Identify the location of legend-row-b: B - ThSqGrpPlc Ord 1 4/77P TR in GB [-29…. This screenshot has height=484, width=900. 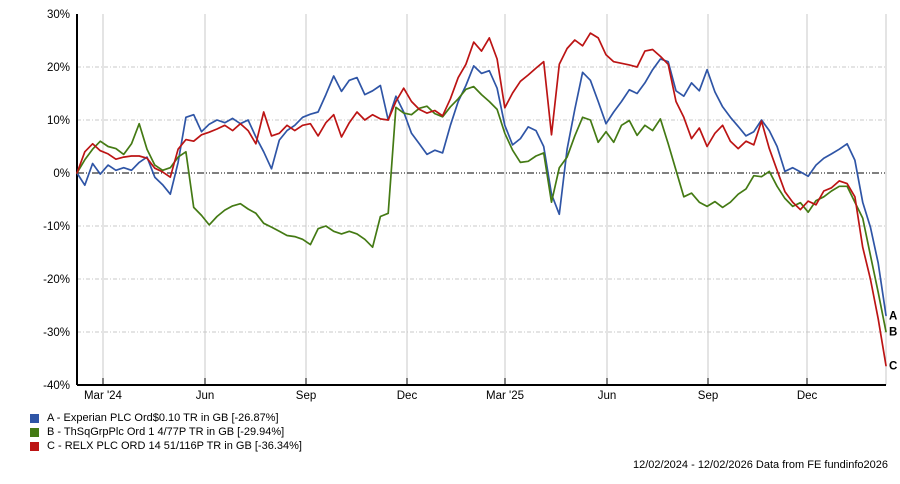
(166, 432).